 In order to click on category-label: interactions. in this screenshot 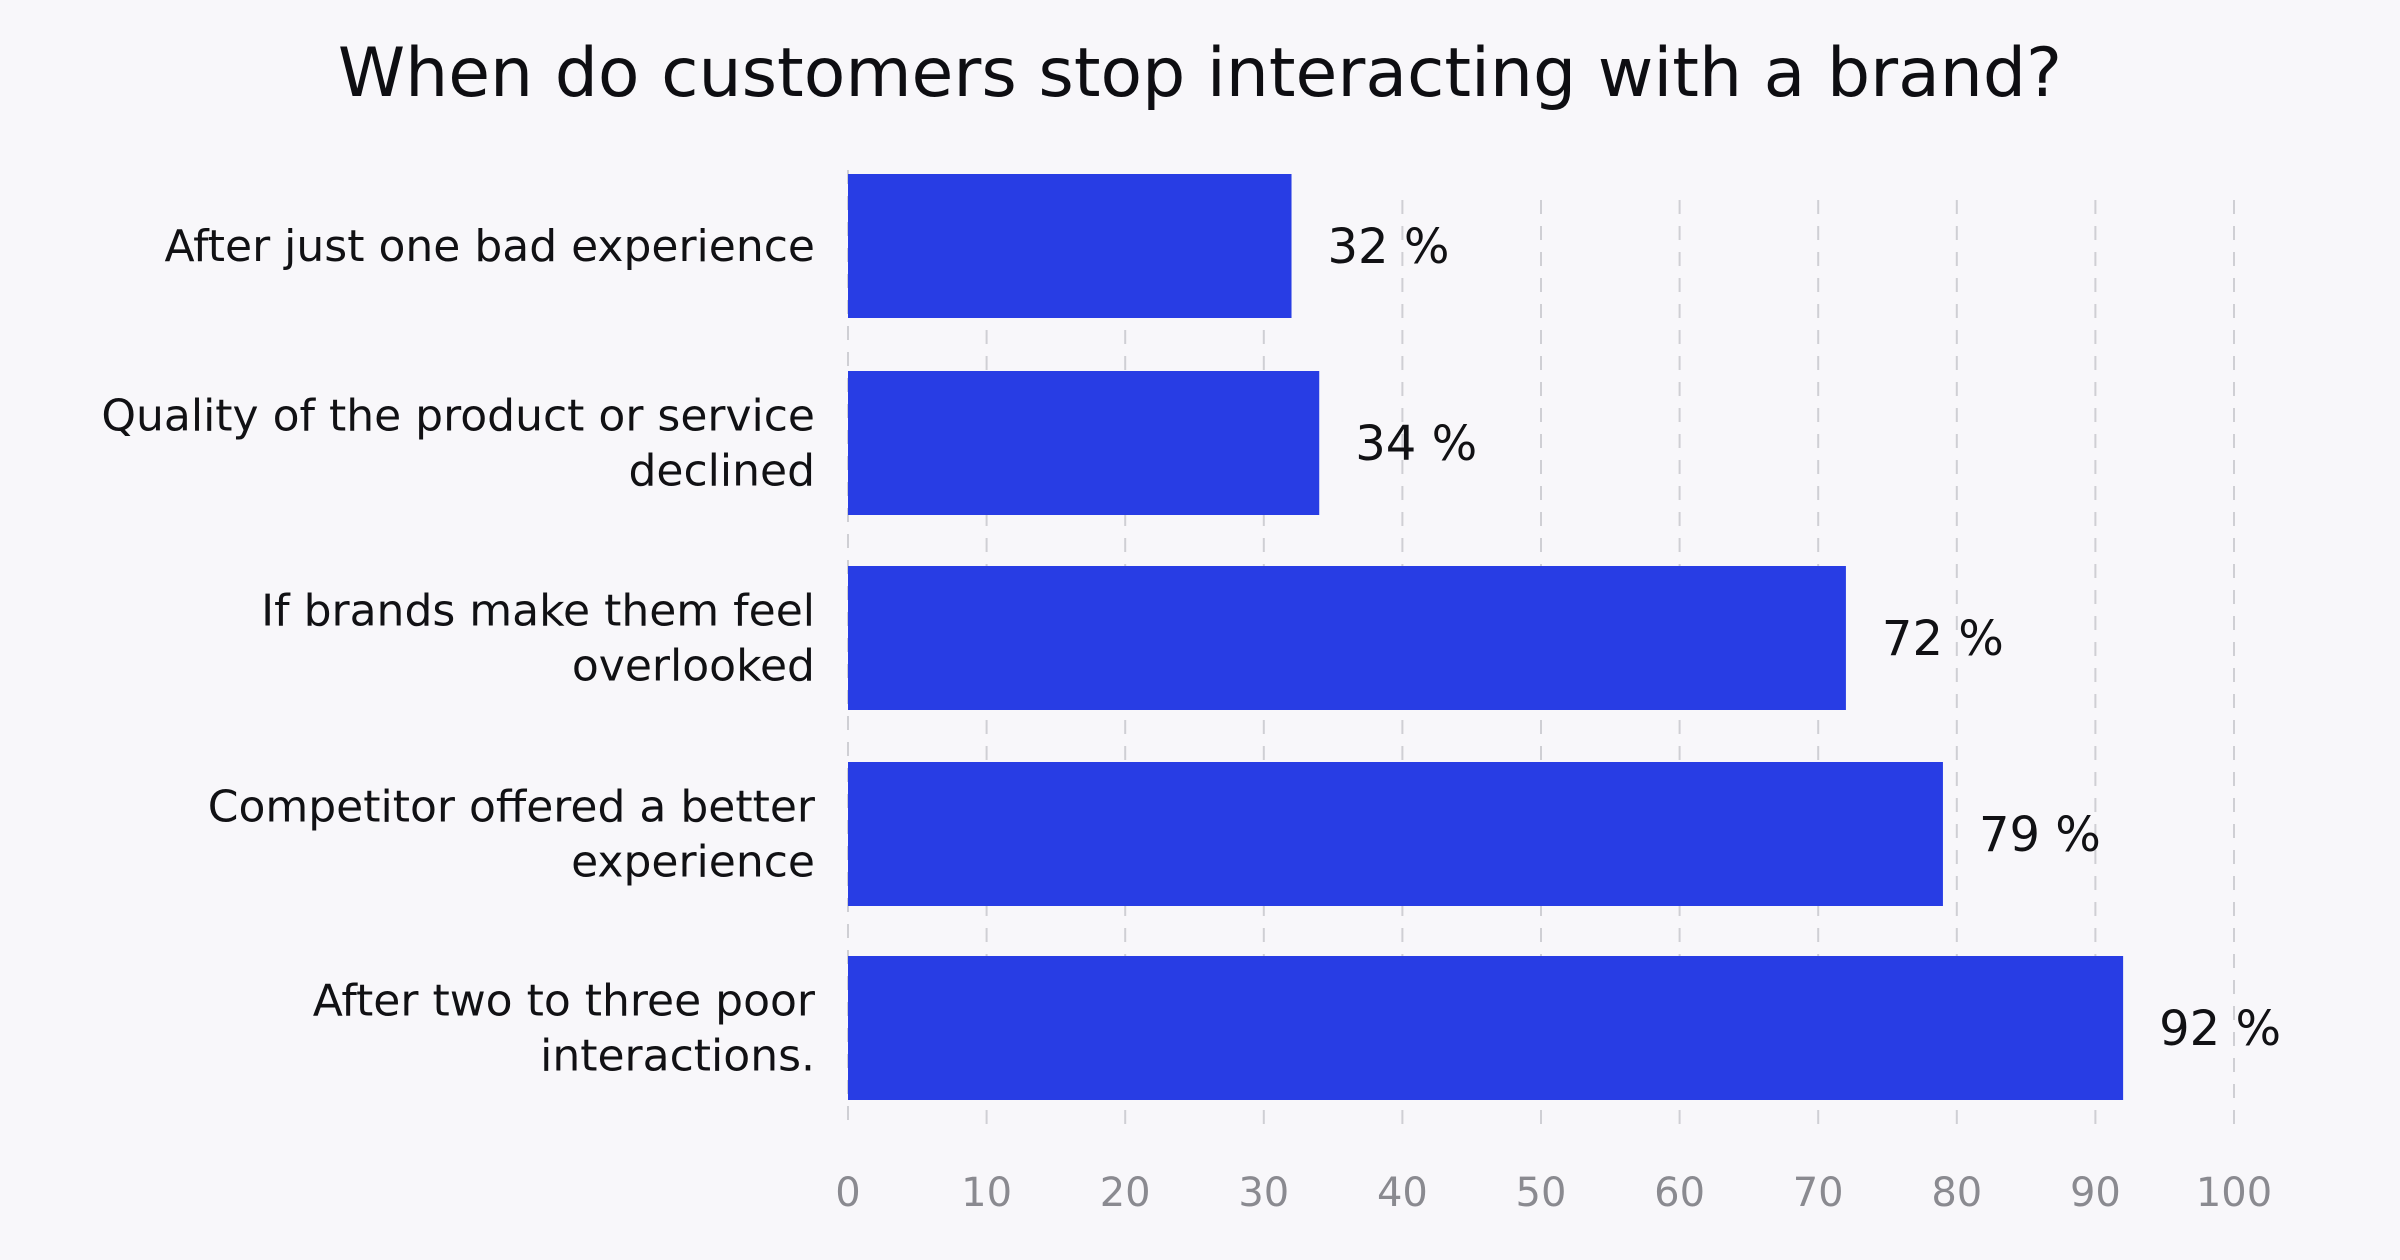, I will do `click(677, 1056)`.